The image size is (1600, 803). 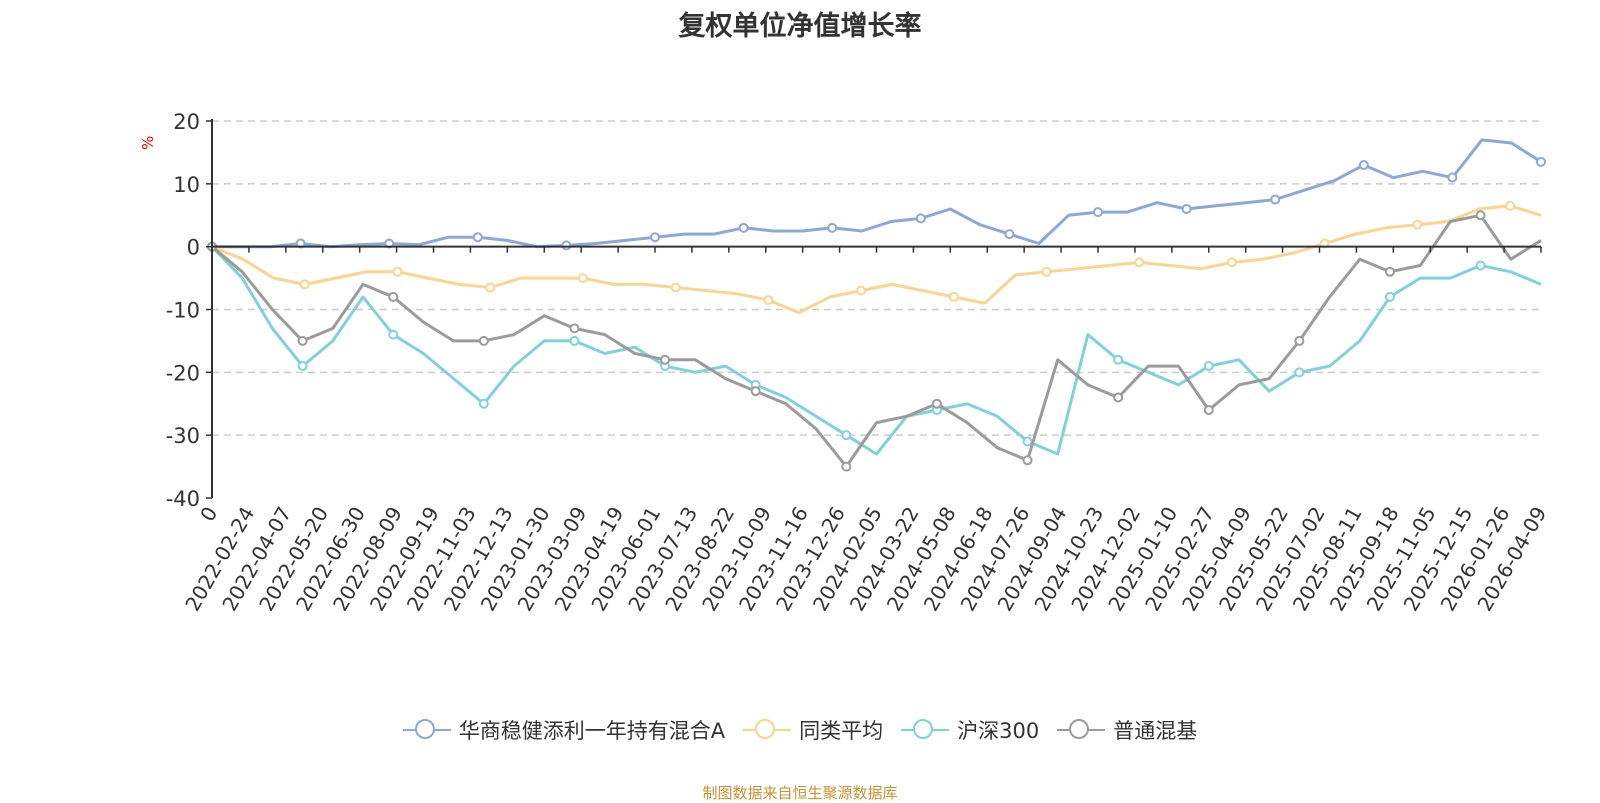 I want to click on y-tick-label: -40, so click(x=183, y=499).